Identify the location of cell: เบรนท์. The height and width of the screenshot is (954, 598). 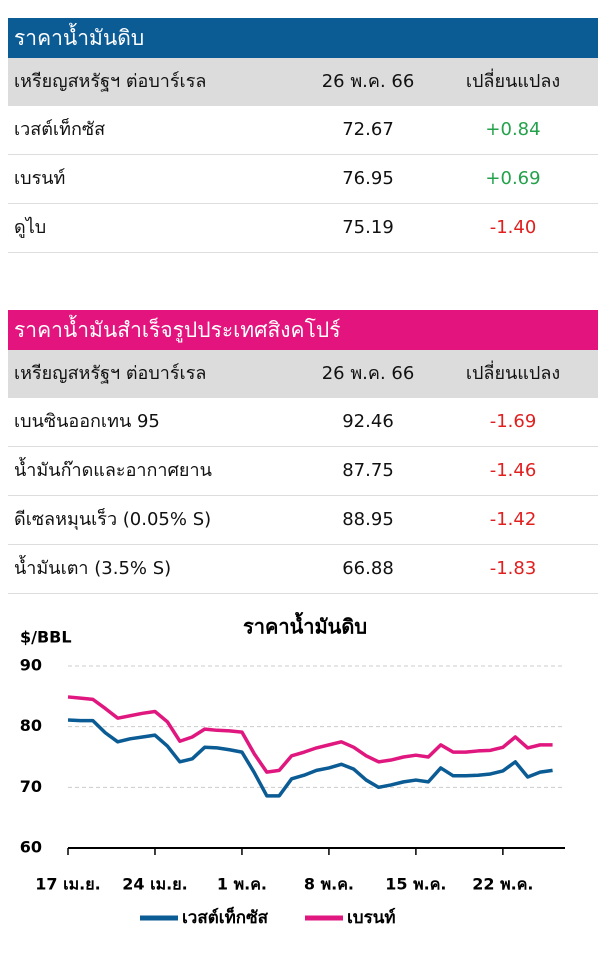
(40, 178).